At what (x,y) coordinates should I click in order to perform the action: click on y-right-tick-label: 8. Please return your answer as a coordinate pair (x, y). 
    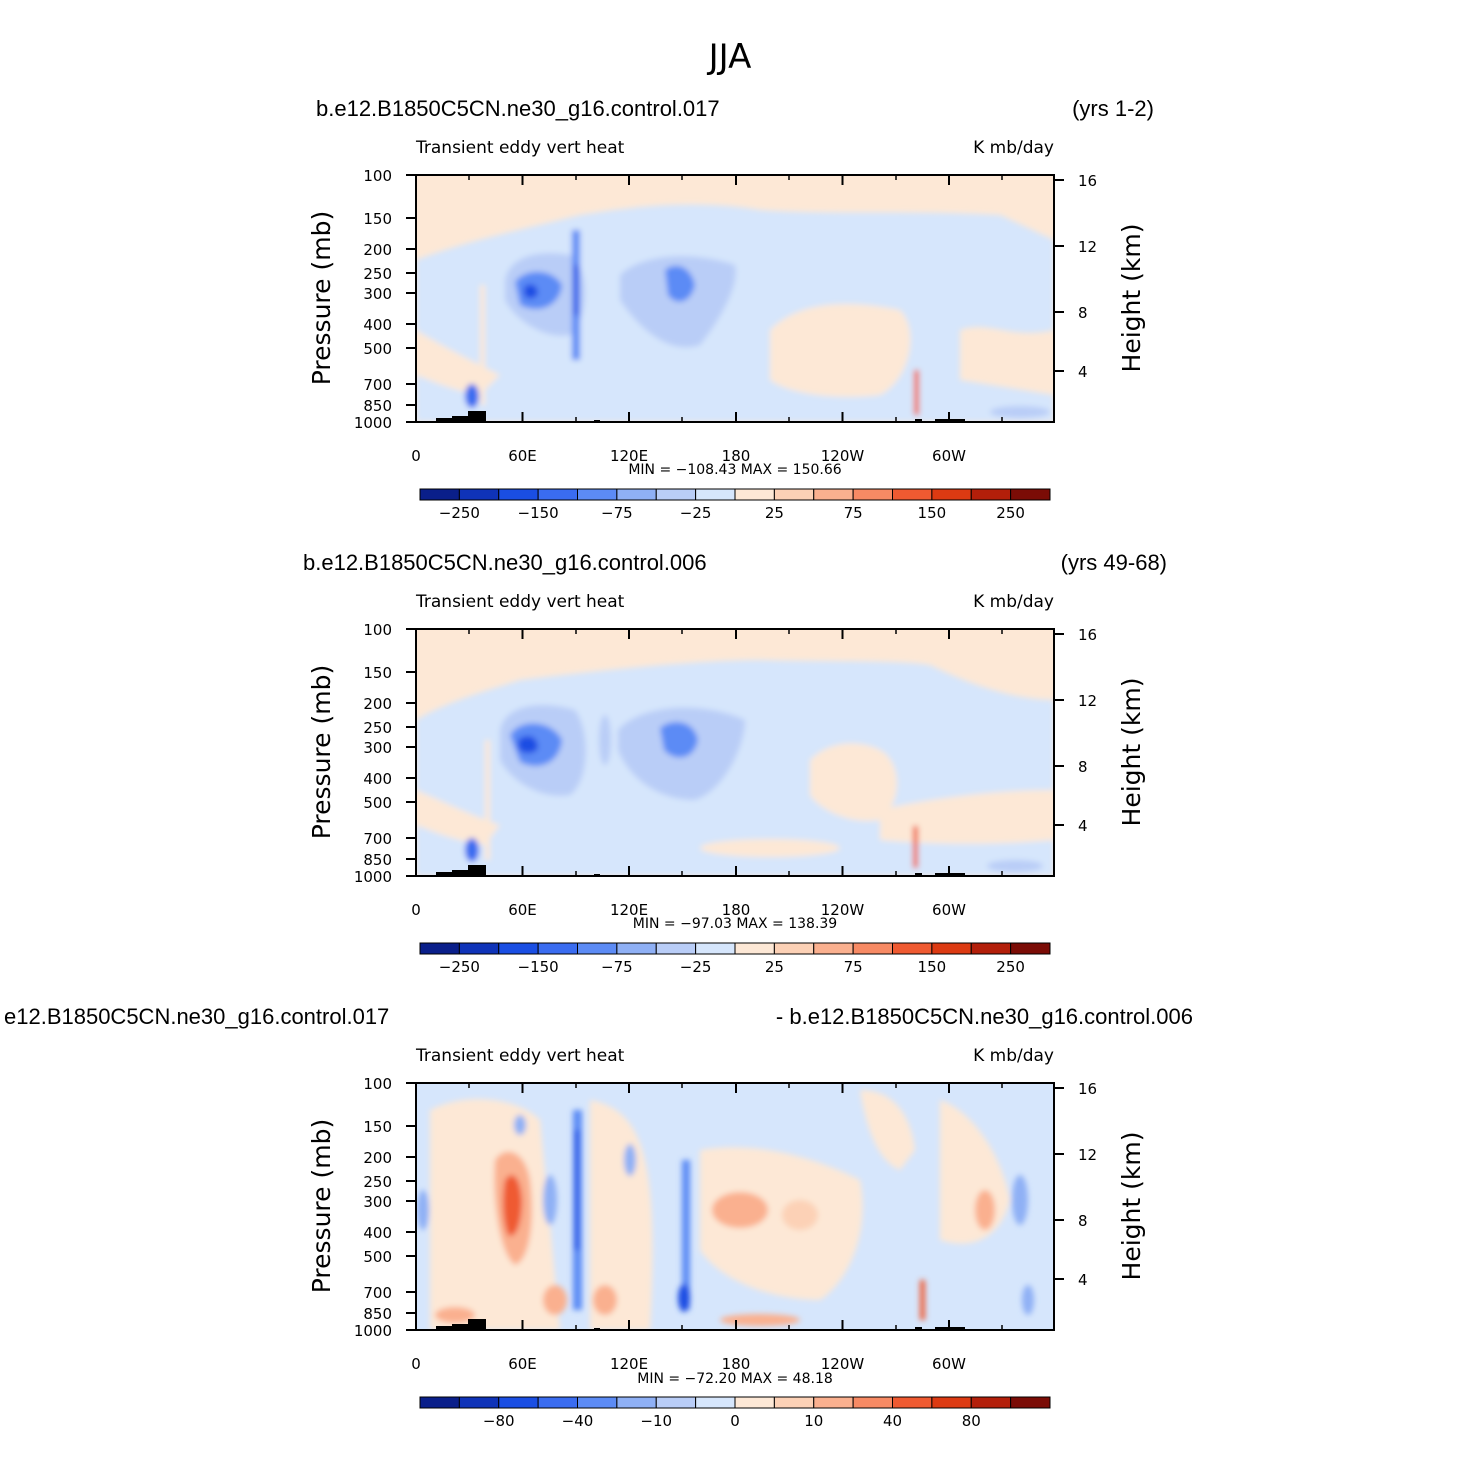
    Looking at the image, I should click on (1083, 1221).